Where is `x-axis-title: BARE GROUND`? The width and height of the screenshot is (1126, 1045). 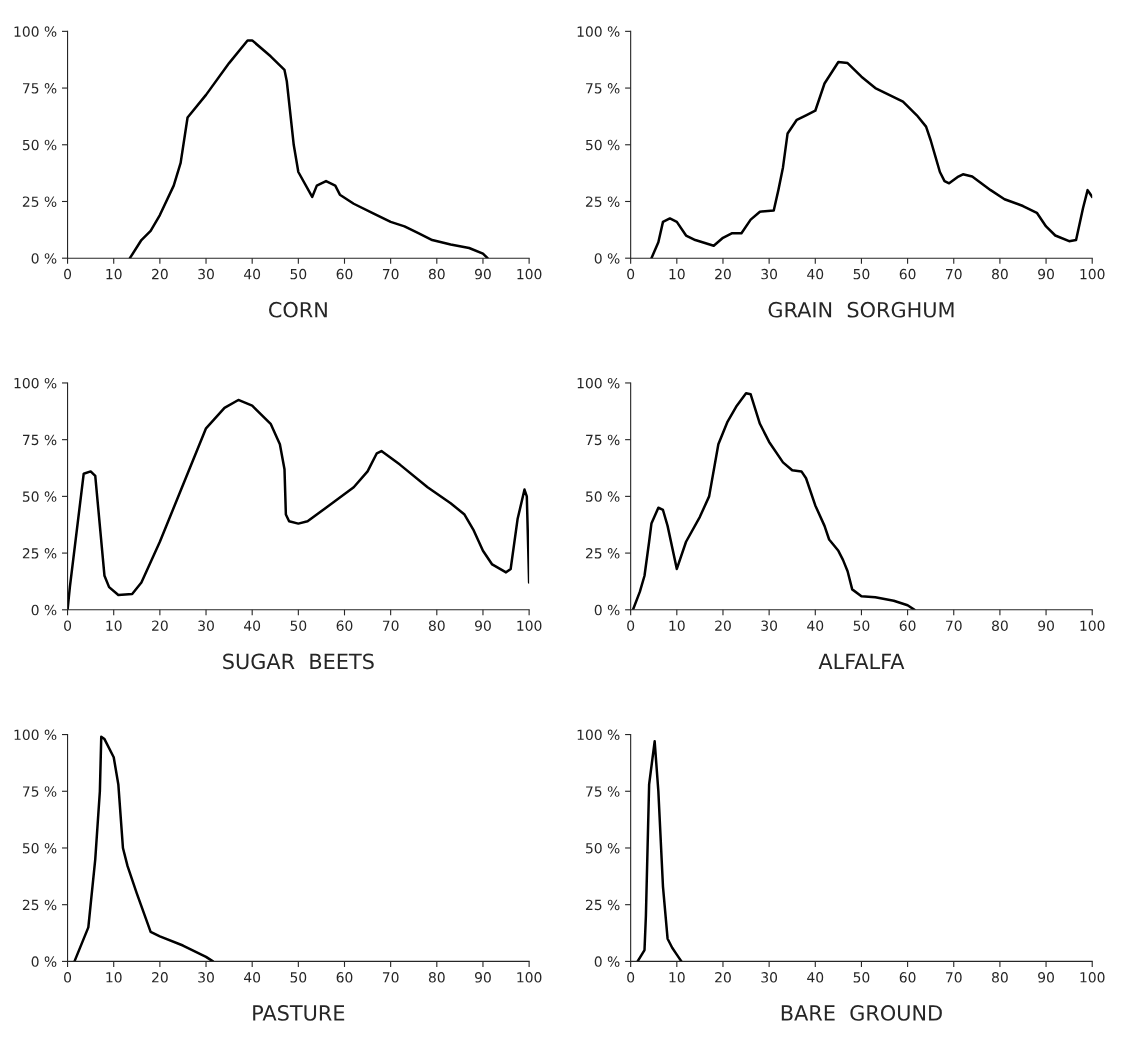
x-axis-title: BARE GROUND is located at coordinates (861, 1013).